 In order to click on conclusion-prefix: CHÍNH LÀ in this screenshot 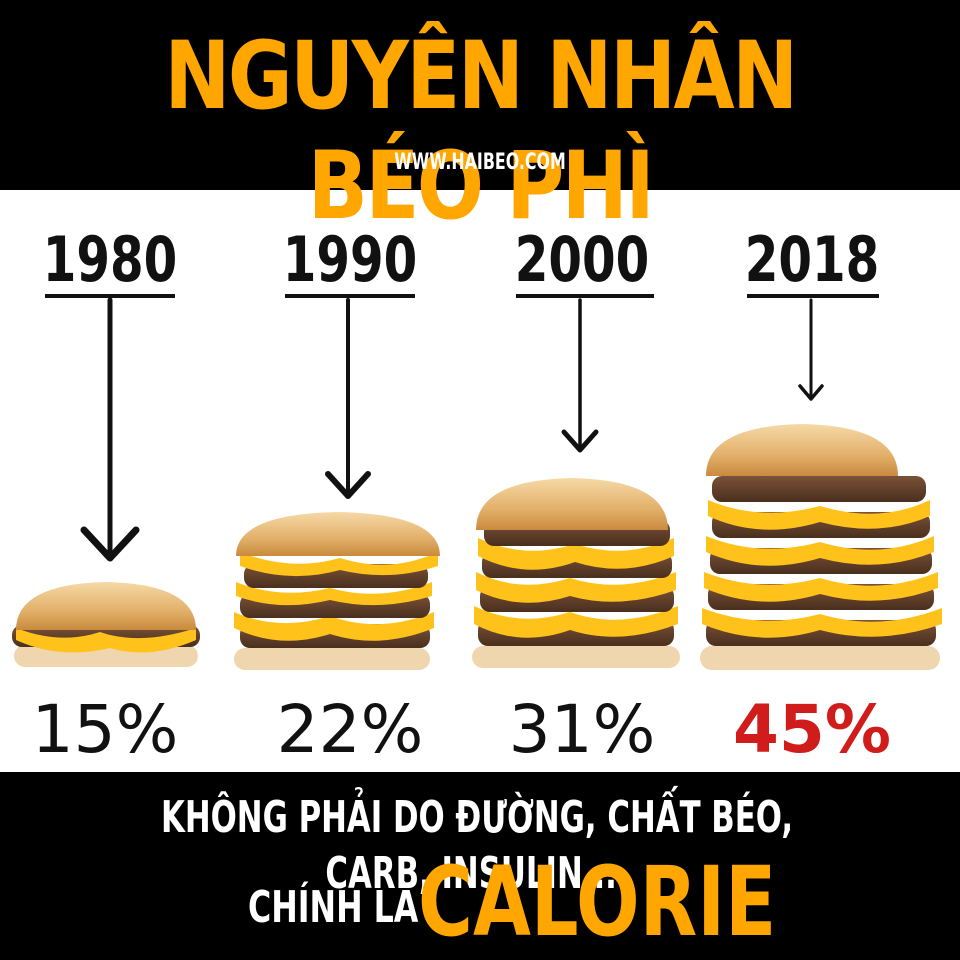, I will do `click(333, 907)`.